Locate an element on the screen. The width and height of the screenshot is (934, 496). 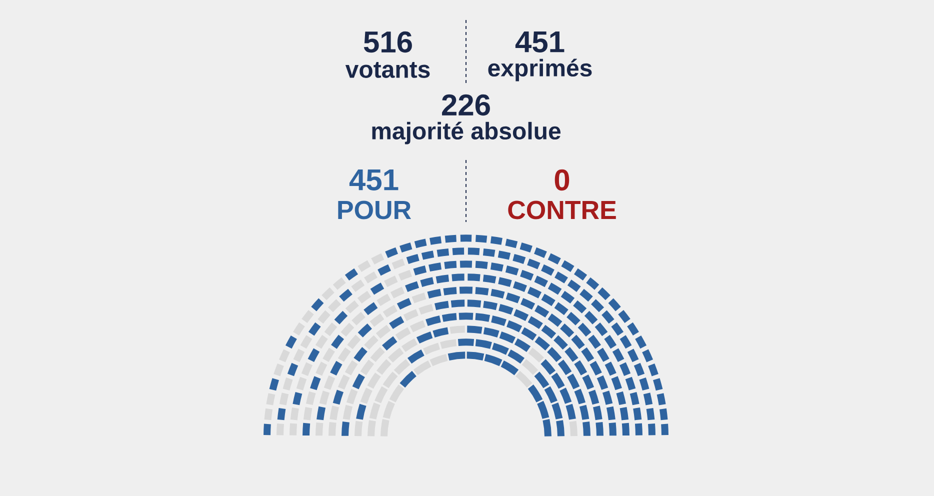
category-label: CONTRE is located at coordinates (562, 210).